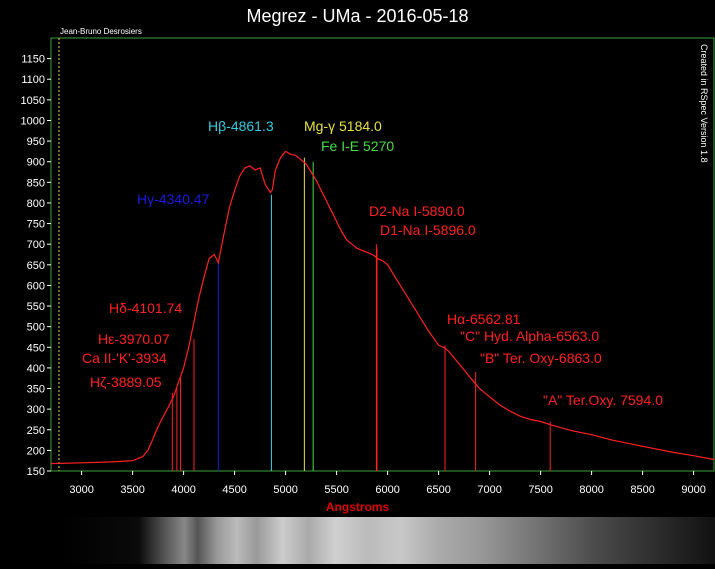  Describe the element at coordinates (36, 266) in the screenshot. I see `y-tick-label: 650` at that location.